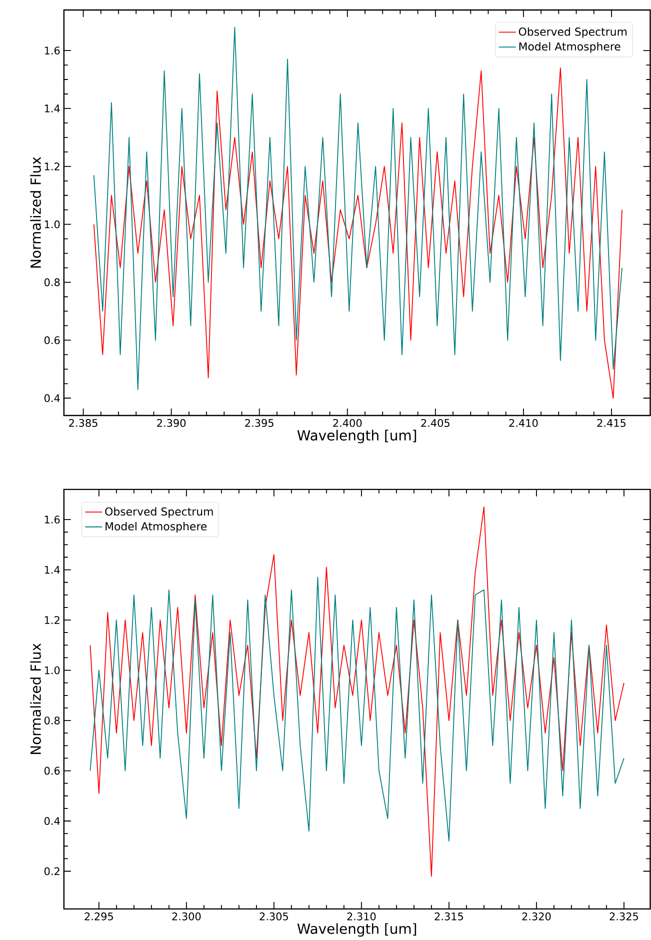  What do you see at coordinates (83, 423) in the screenshot?
I see `x-tick-label: 2.385` at bounding box center [83, 423].